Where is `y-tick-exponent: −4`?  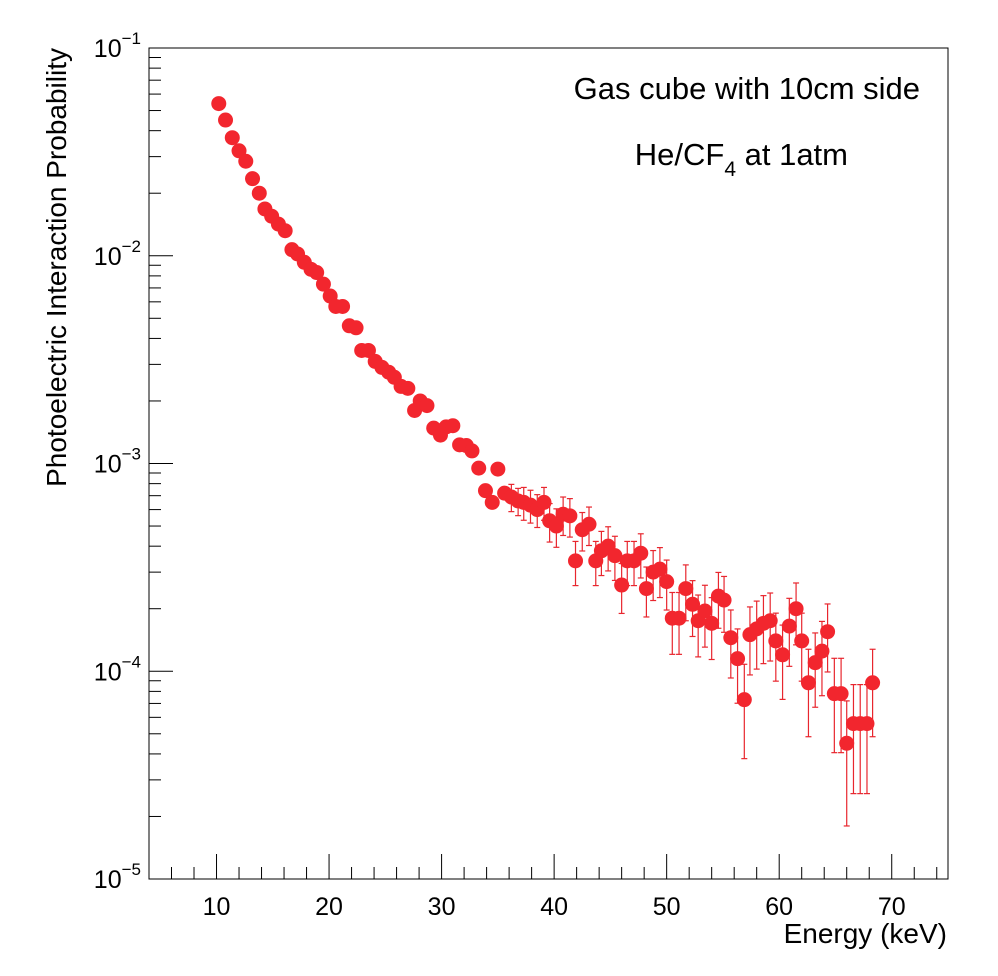
y-tick-exponent: −4 is located at coordinates (131, 661).